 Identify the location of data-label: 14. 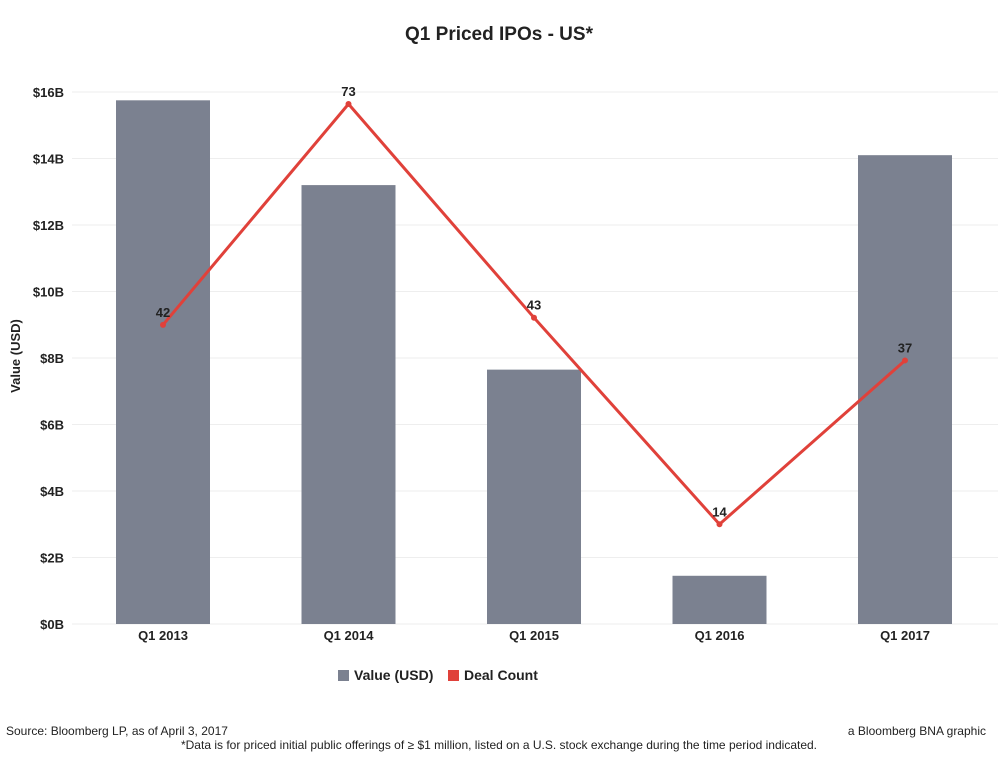
(719, 511).